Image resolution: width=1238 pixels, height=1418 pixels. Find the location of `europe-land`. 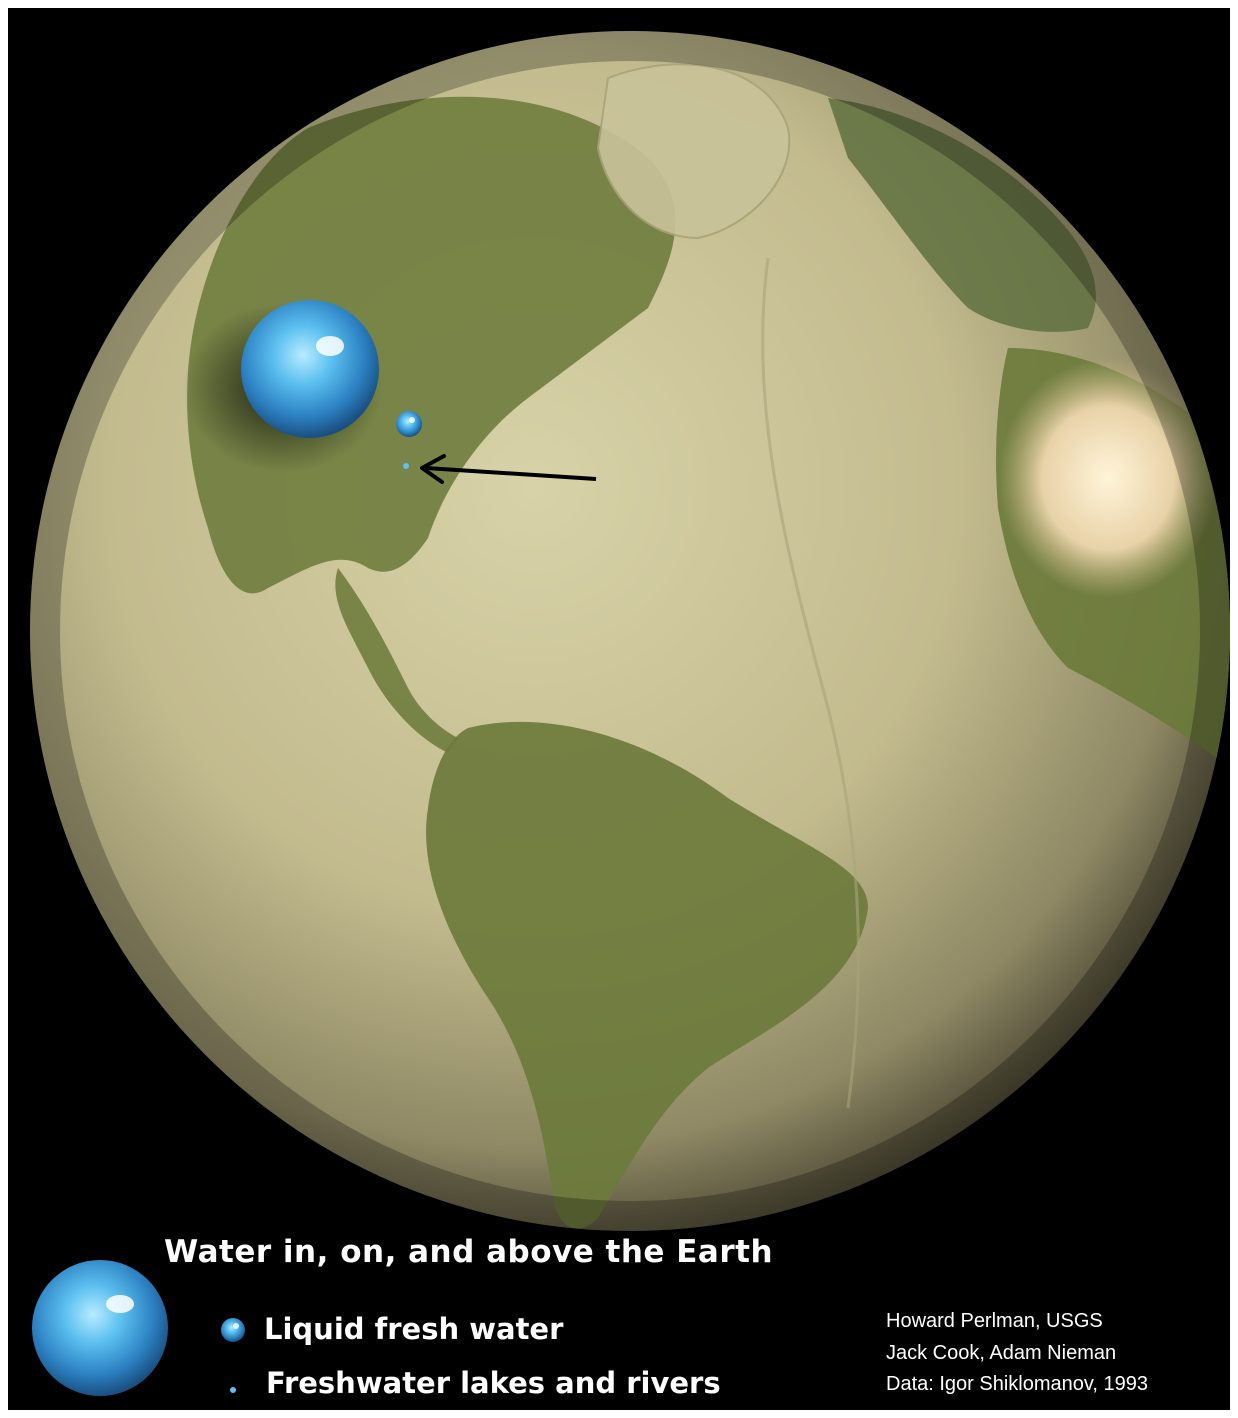

europe-land is located at coordinates (962, 215).